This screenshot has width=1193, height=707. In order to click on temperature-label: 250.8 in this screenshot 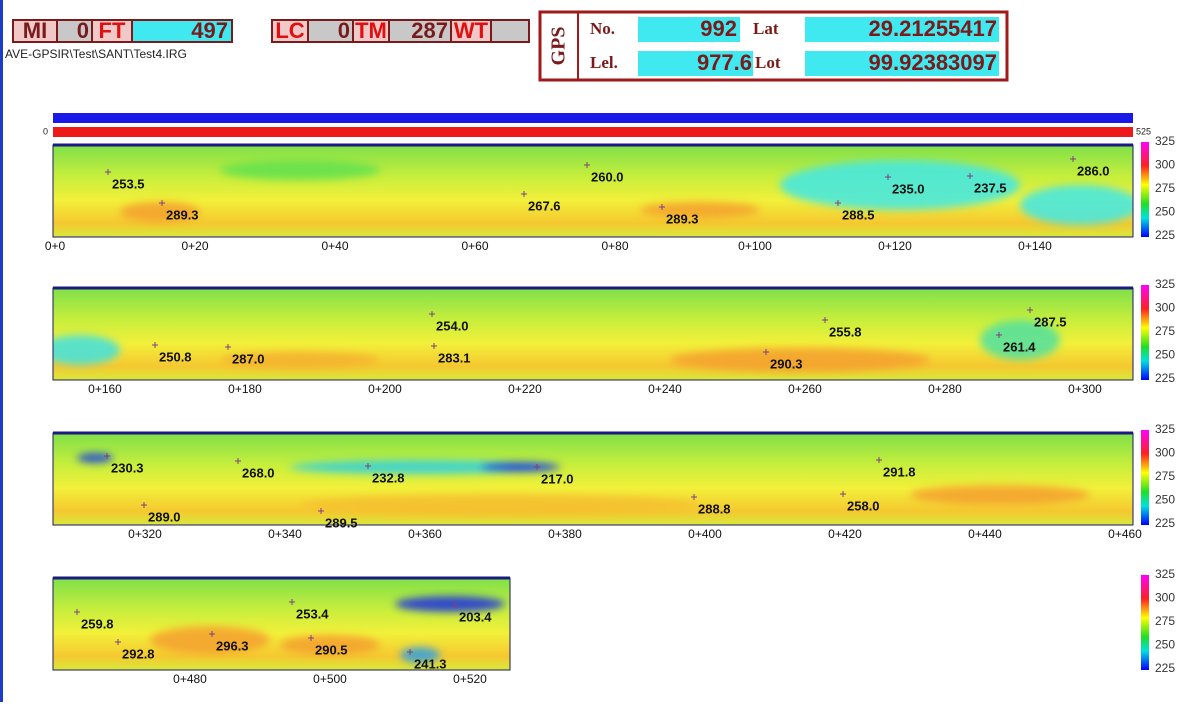, I will do `click(175, 356)`.